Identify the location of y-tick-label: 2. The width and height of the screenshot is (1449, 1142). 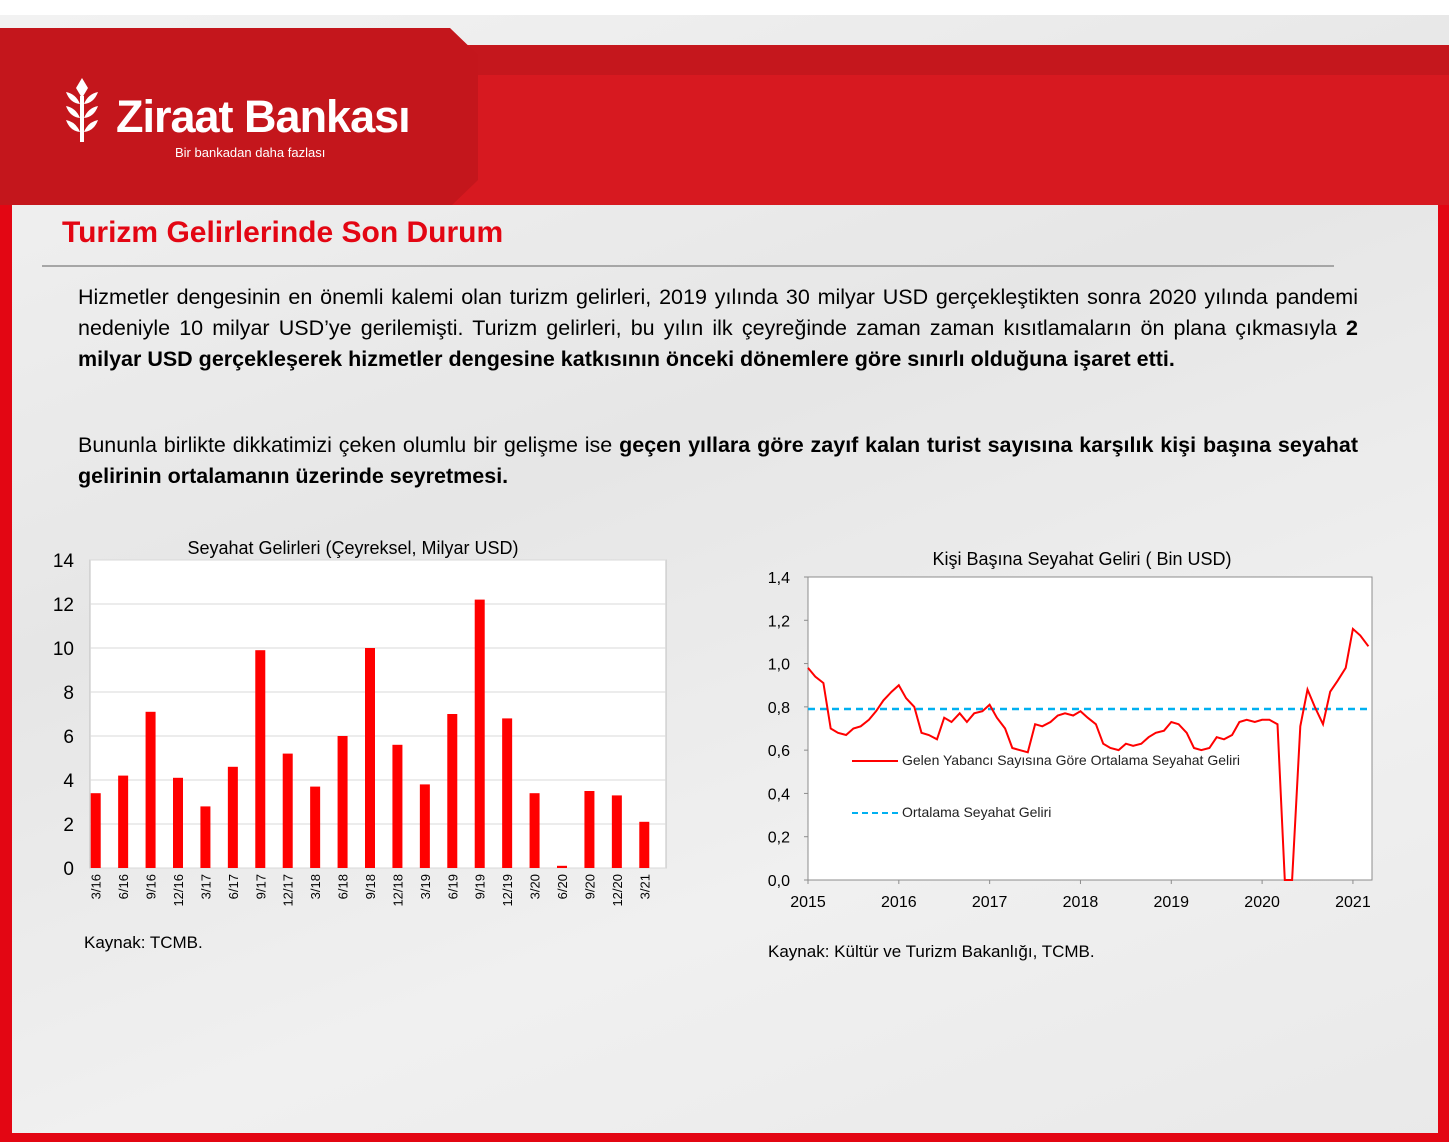
(68, 825).